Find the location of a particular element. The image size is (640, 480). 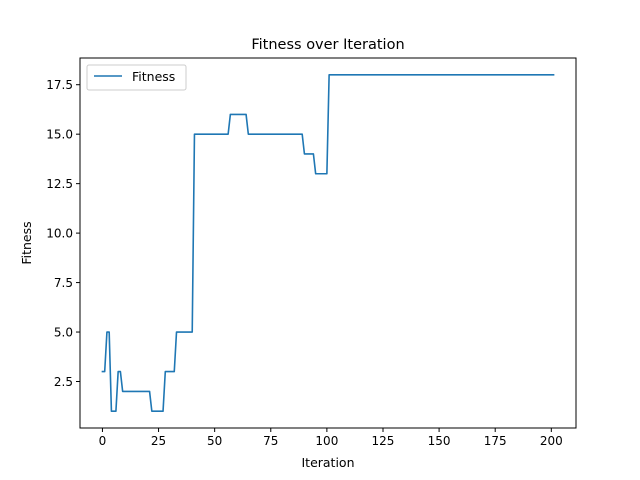

legend-box is located at coordinates (136, 77).